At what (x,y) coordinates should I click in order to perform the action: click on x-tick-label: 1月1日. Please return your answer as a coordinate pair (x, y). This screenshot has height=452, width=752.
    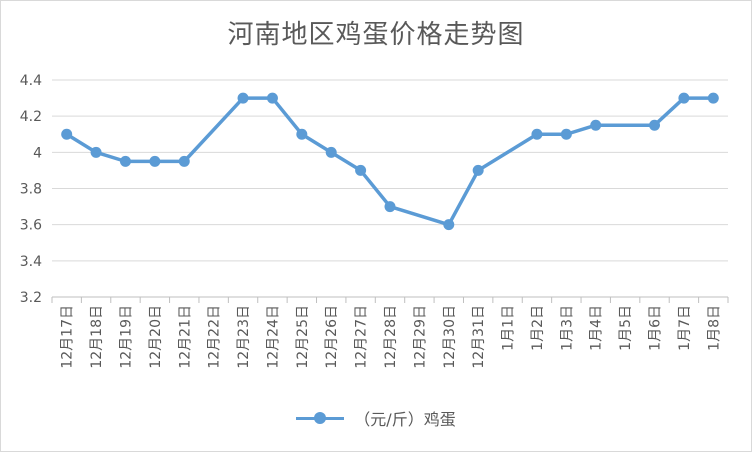
    Looking at the image, I should click on (509, 328).